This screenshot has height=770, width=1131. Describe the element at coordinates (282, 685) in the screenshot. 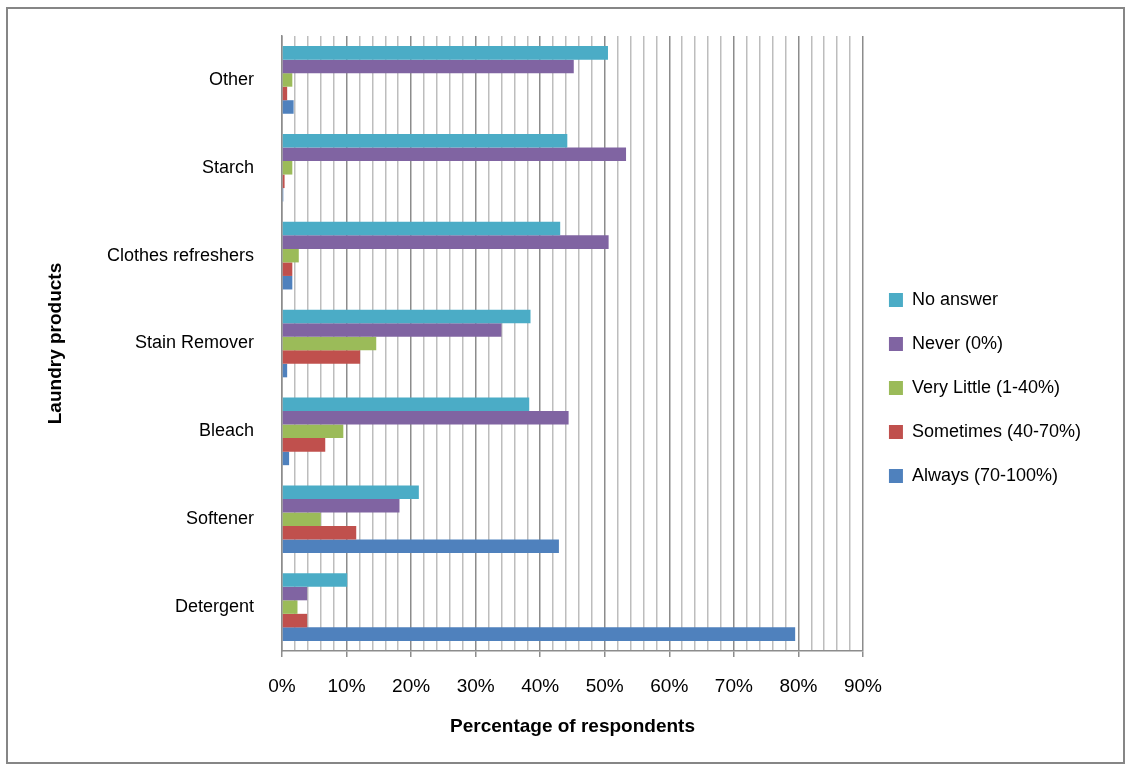

I see `x-tick-label: 0%` at that location.